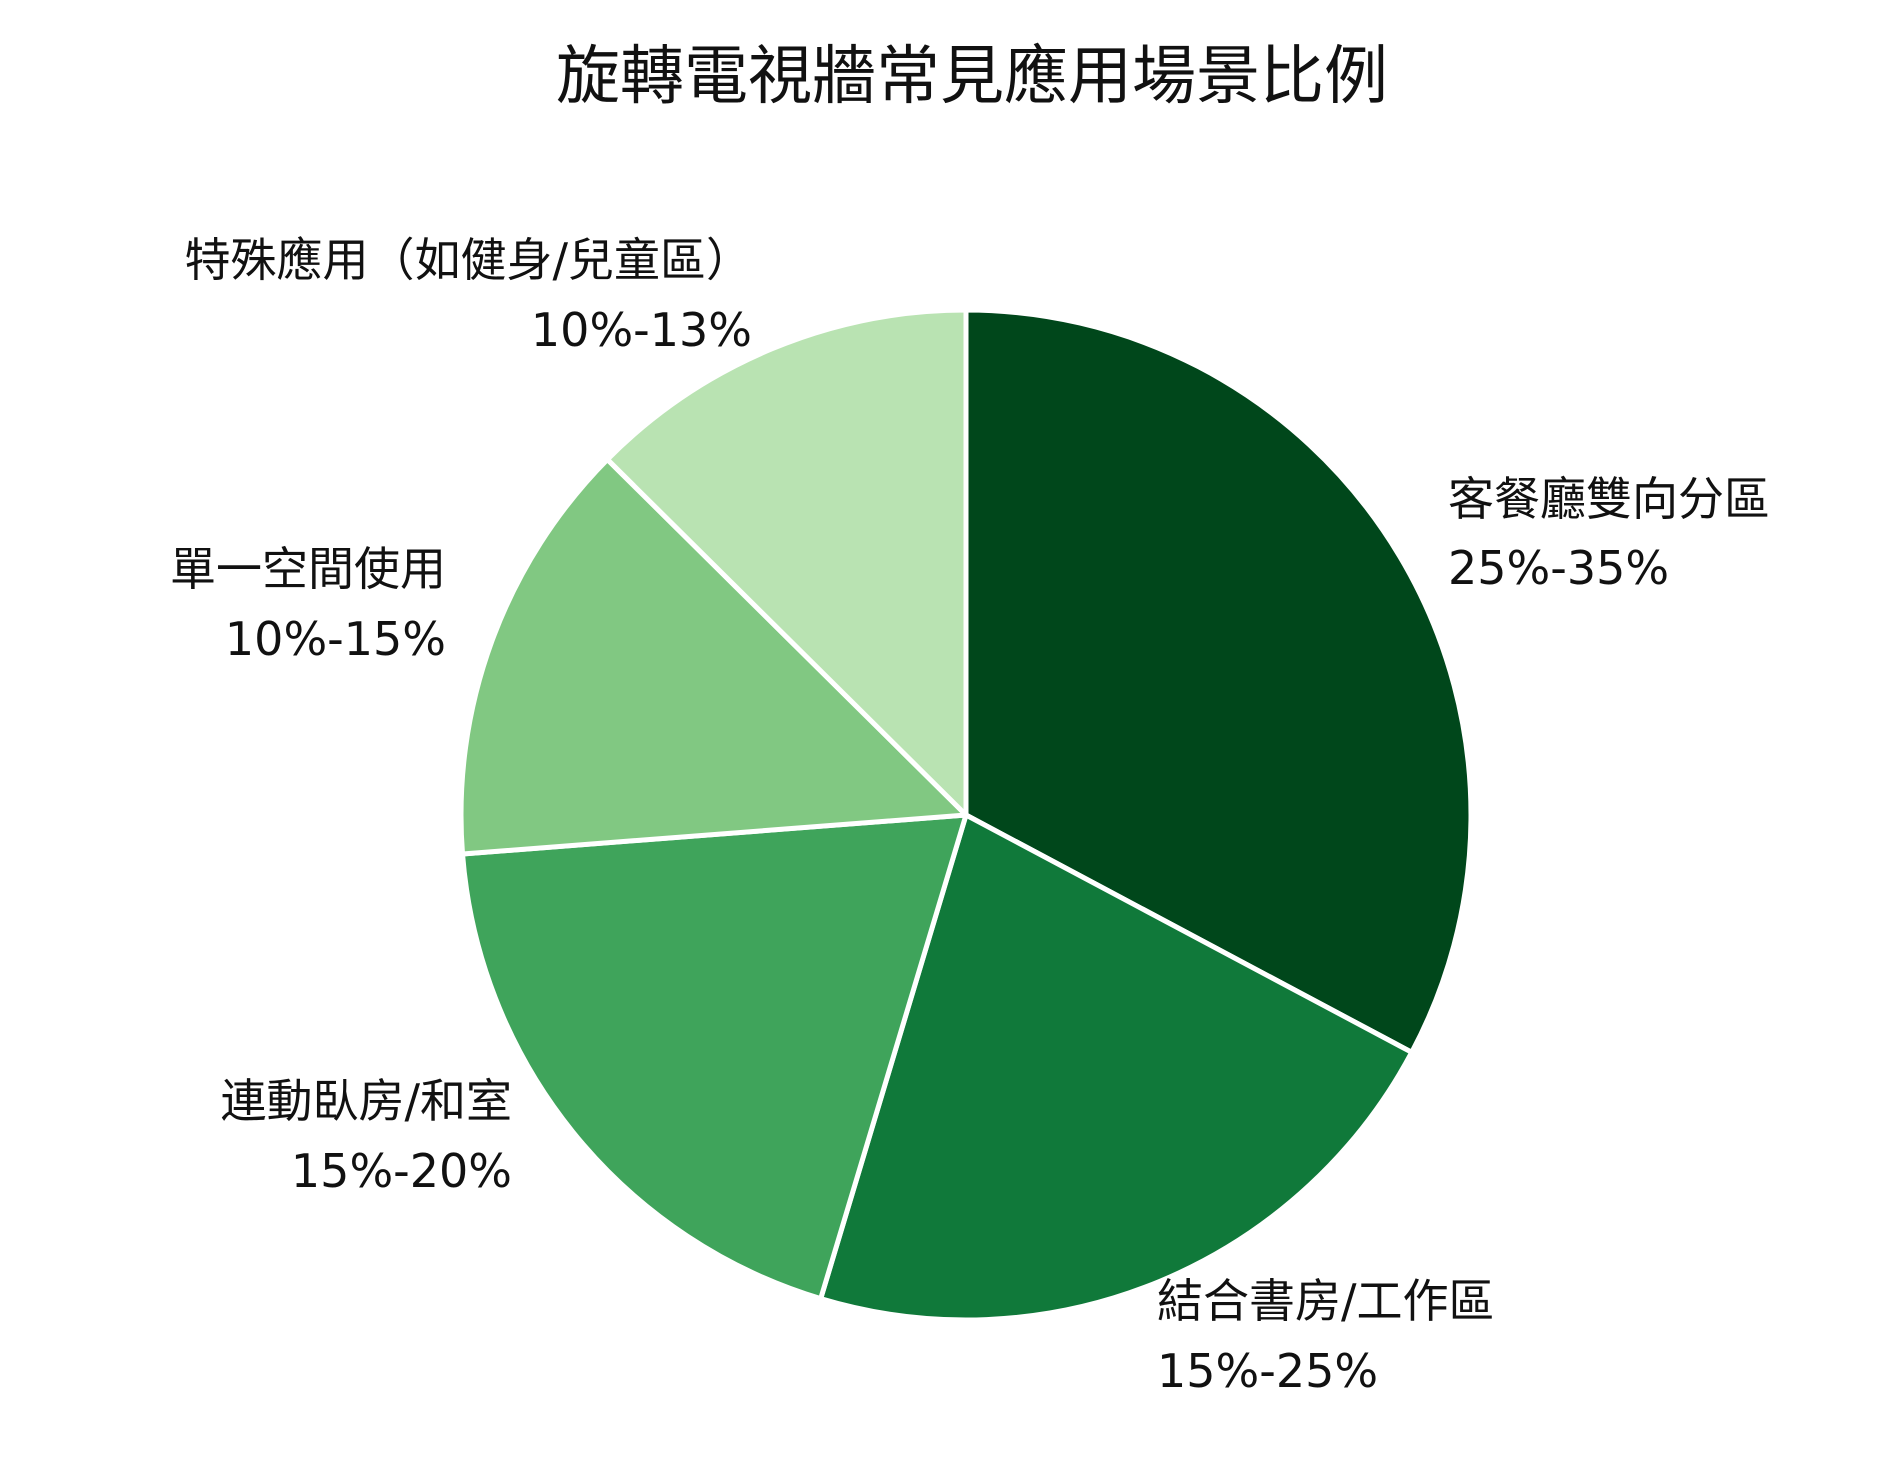 Image resolution: width=1878 pixels, height=1468 pixels. I want to click on chart-title: 旋轉電視牆常見應用場景比例, so click(972, 77).